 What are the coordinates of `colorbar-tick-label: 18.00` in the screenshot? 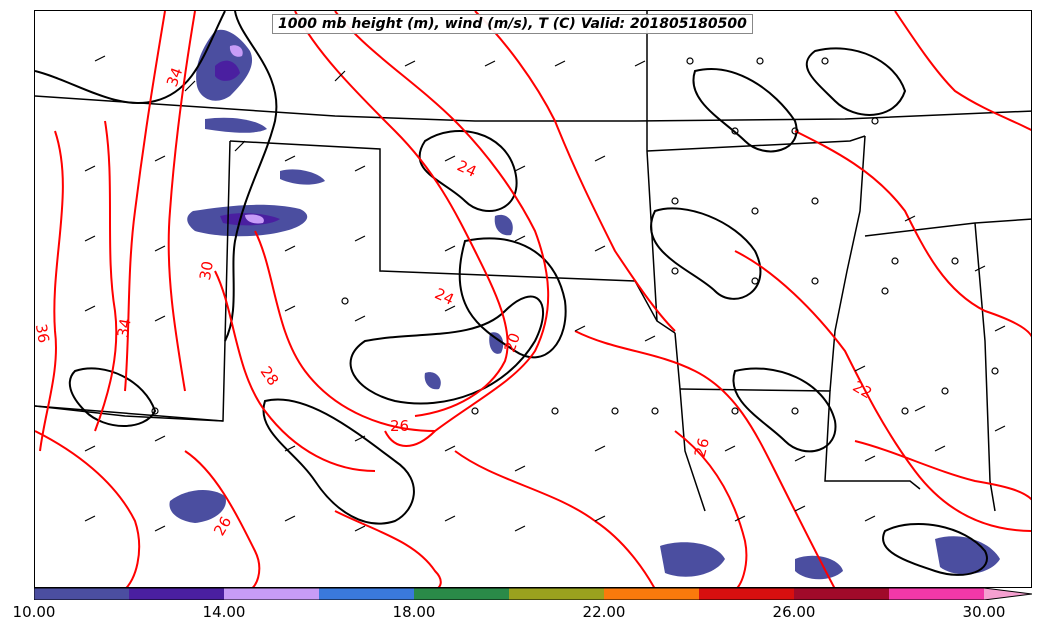 It's located at (414, 612).